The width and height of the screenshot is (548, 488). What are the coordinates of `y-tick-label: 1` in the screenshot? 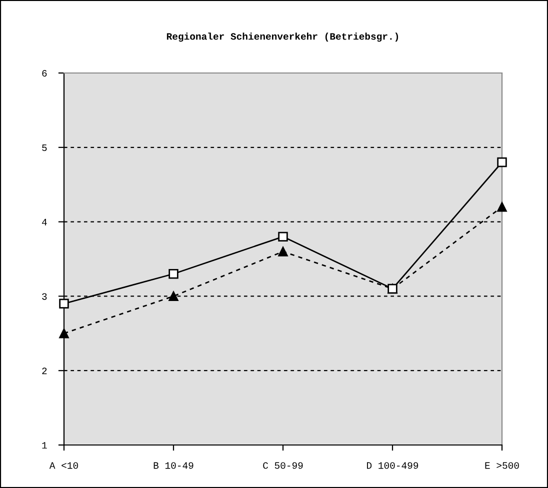 It's located at (44, 445).